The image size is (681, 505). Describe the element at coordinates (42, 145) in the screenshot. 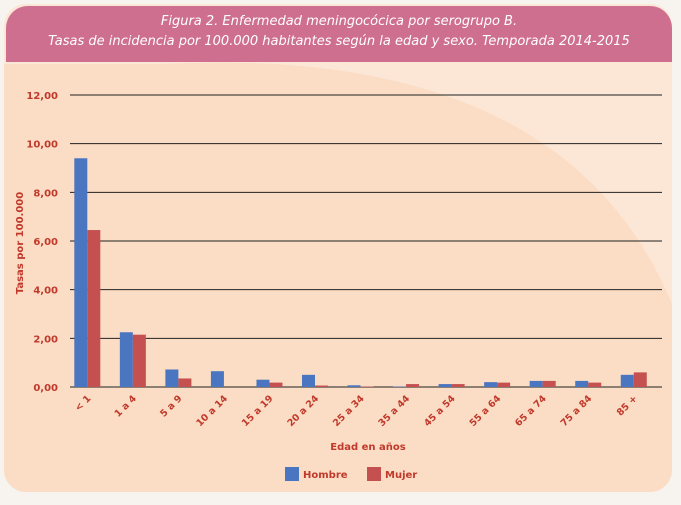

I see `y-tick-label: 10,00` at that location.